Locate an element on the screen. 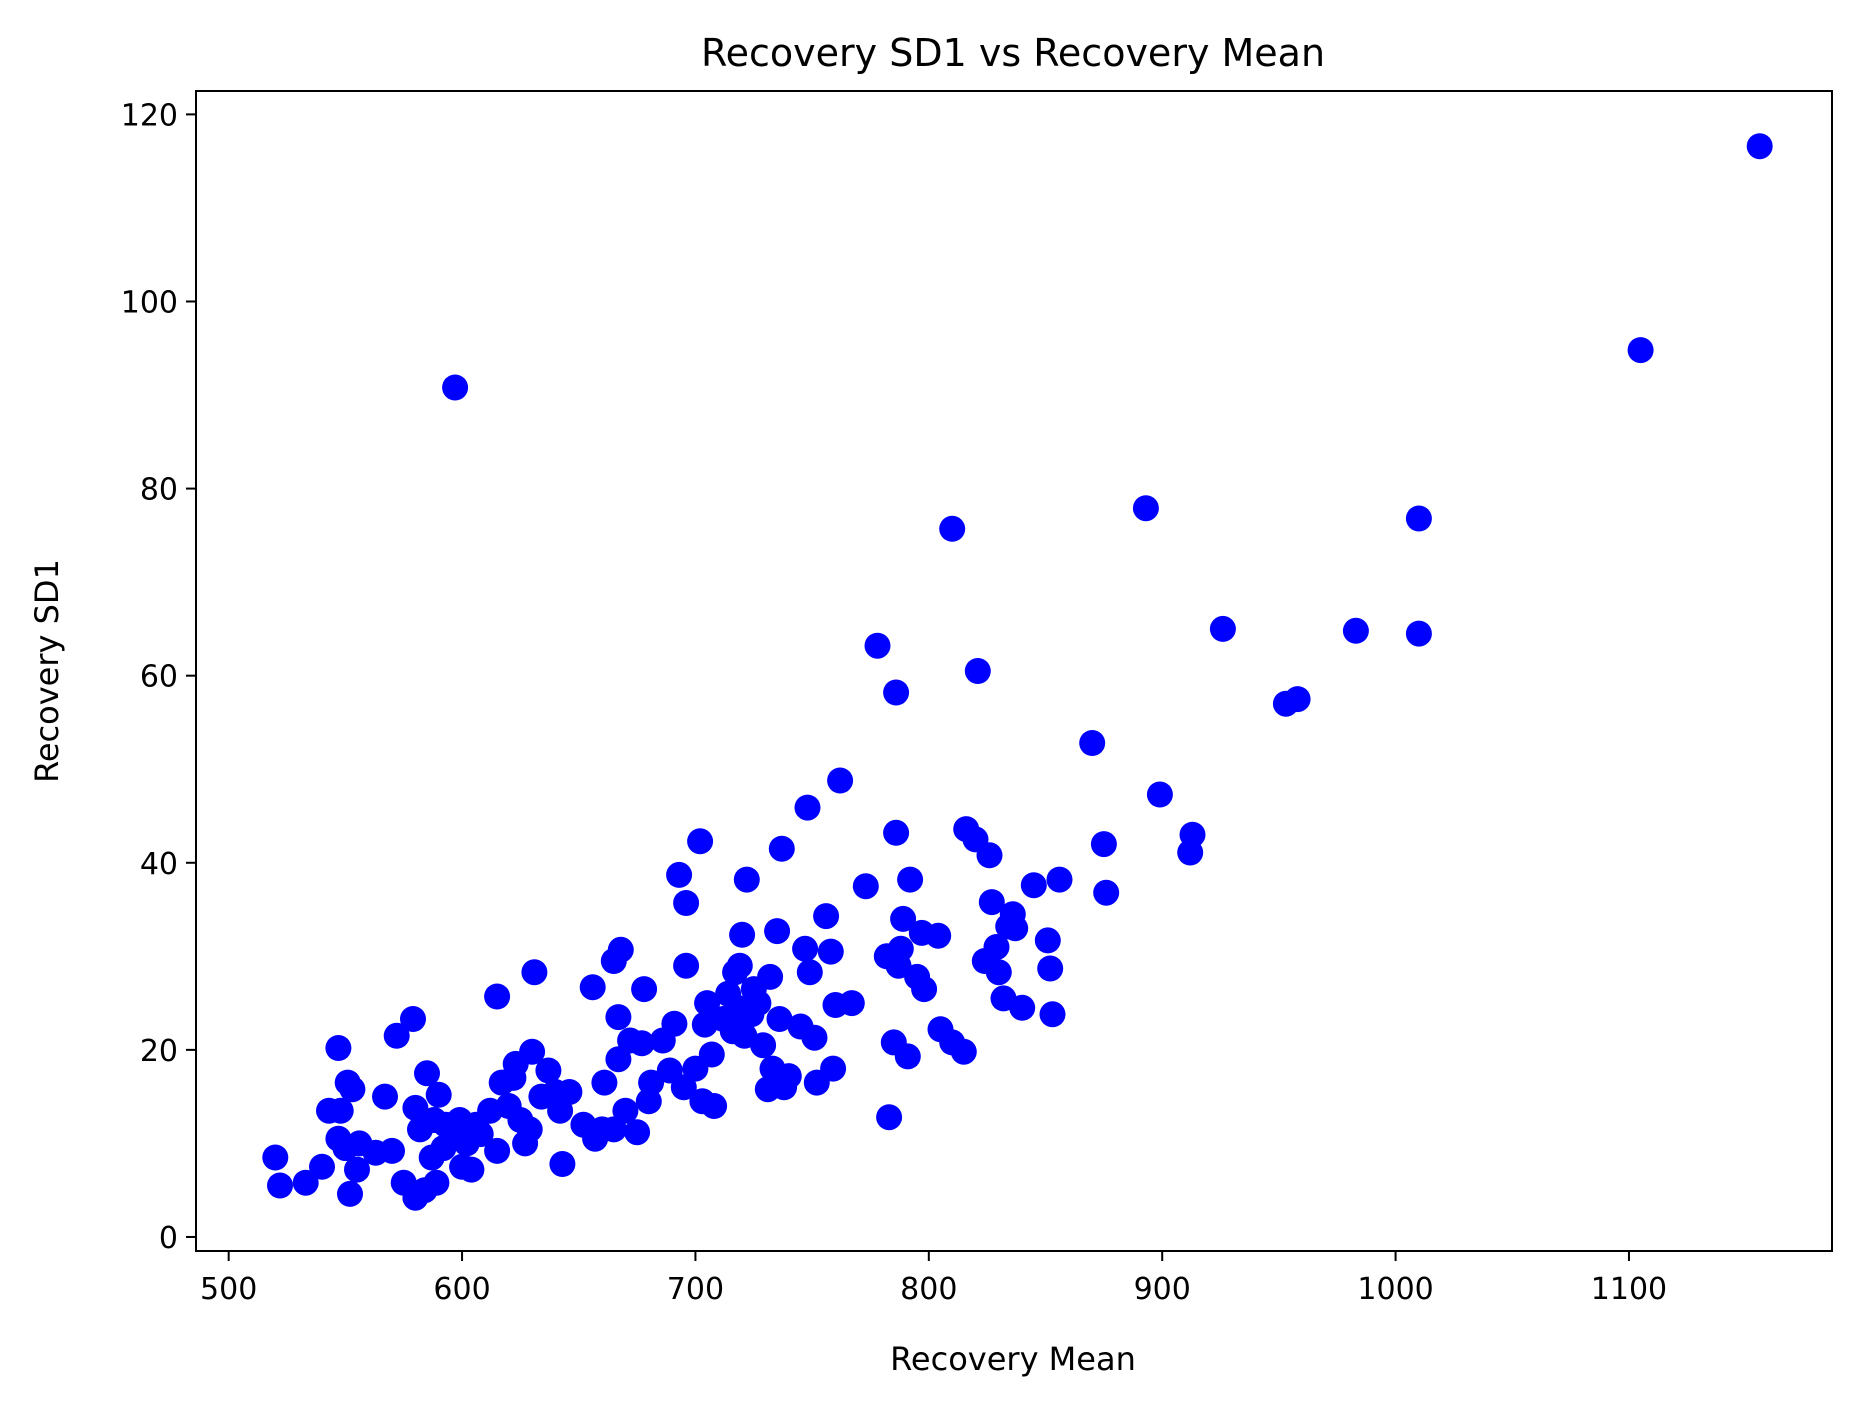 The height and width of the screenshot is (1403, 1852). x-tick-label: 500 is located at coordinates (228, 1289).